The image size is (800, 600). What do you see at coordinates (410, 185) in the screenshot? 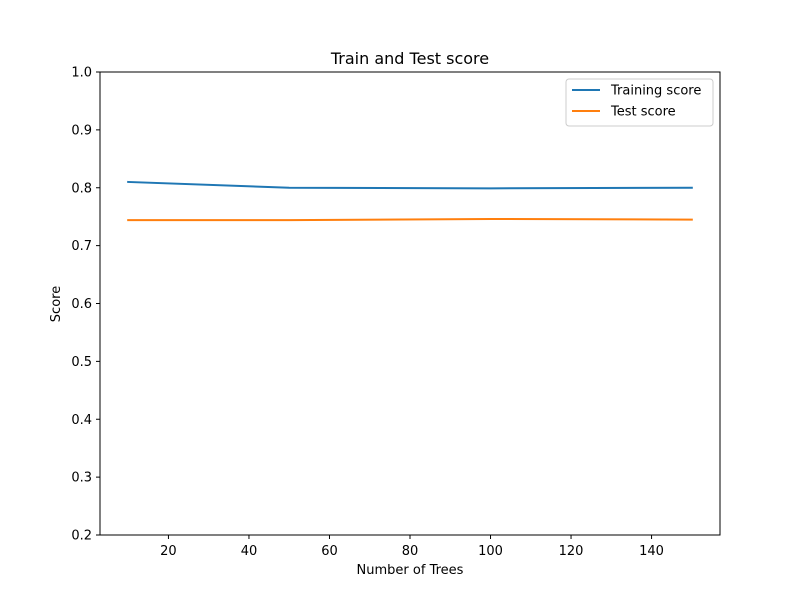
I see `series-line-training-score` at bounding box center [410, 185].